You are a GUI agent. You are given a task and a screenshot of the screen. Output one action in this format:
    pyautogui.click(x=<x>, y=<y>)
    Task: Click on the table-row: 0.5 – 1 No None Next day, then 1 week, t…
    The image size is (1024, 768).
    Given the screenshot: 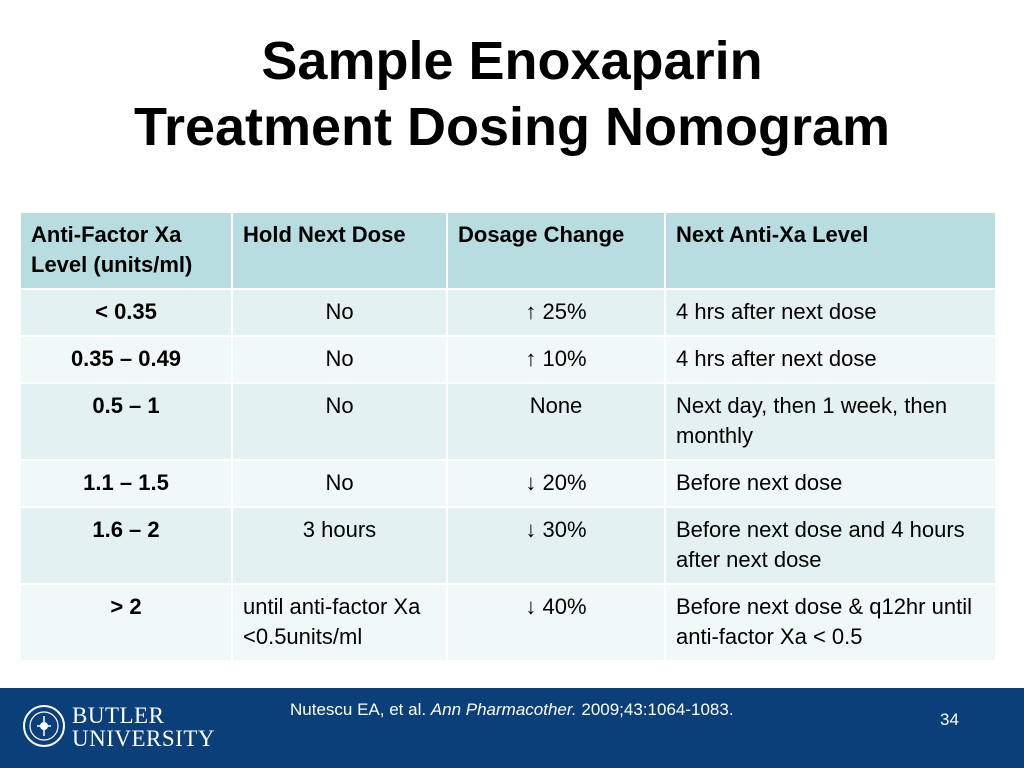 What is the action you would take?
    pyautogui.click(x=508, y=421)
    